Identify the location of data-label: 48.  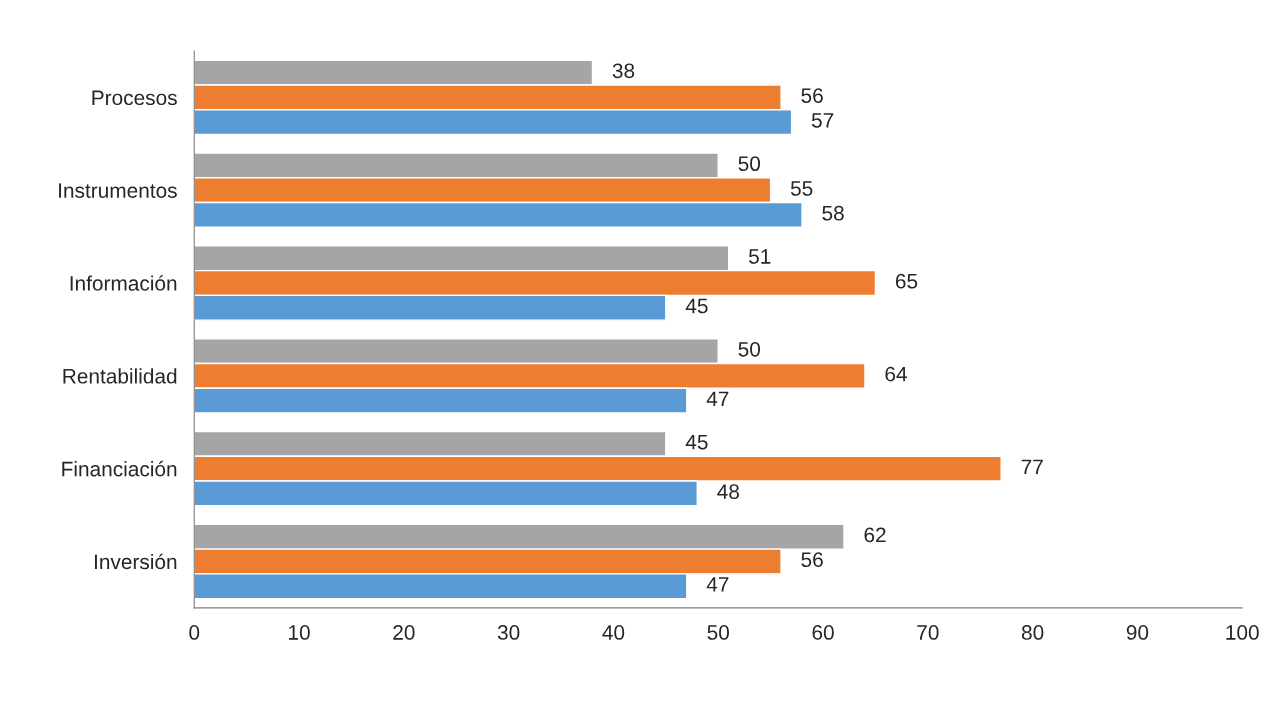
(728, 491).